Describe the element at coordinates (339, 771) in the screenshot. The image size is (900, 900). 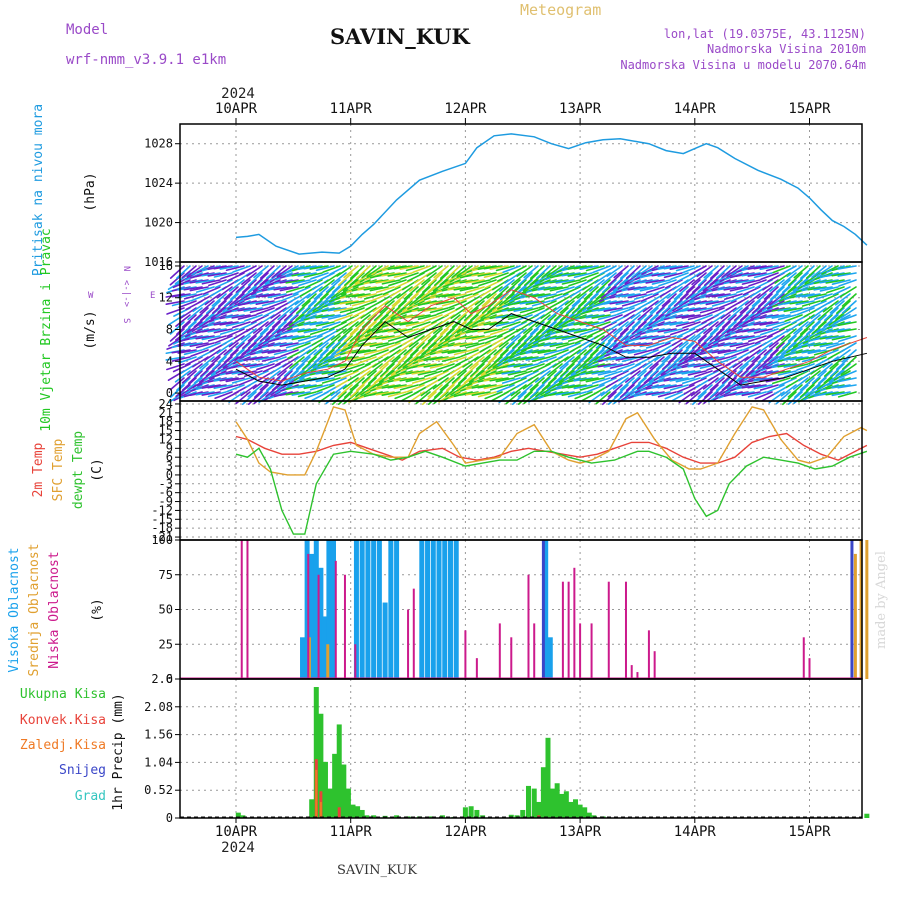
I see `precip-total-bar` at that location.